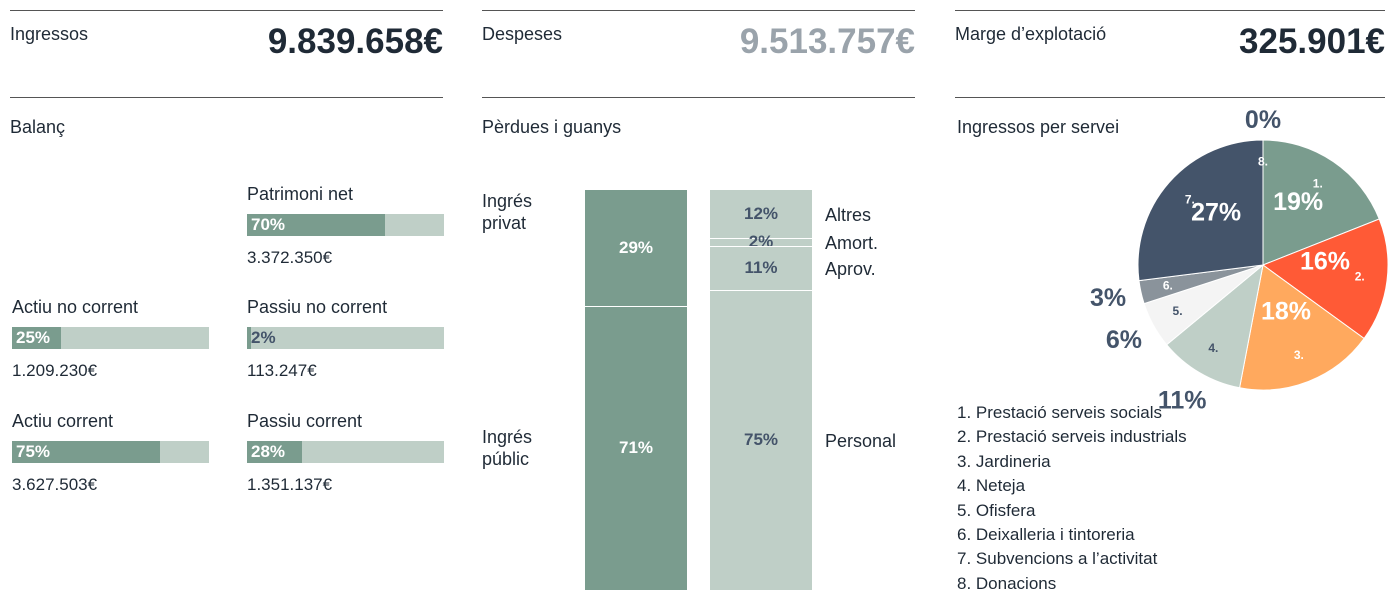  What do you see at coordinates (1124, 340) in the screenshot?
I see `slice-value-label: 6%` at bounding box center [1124, 340].